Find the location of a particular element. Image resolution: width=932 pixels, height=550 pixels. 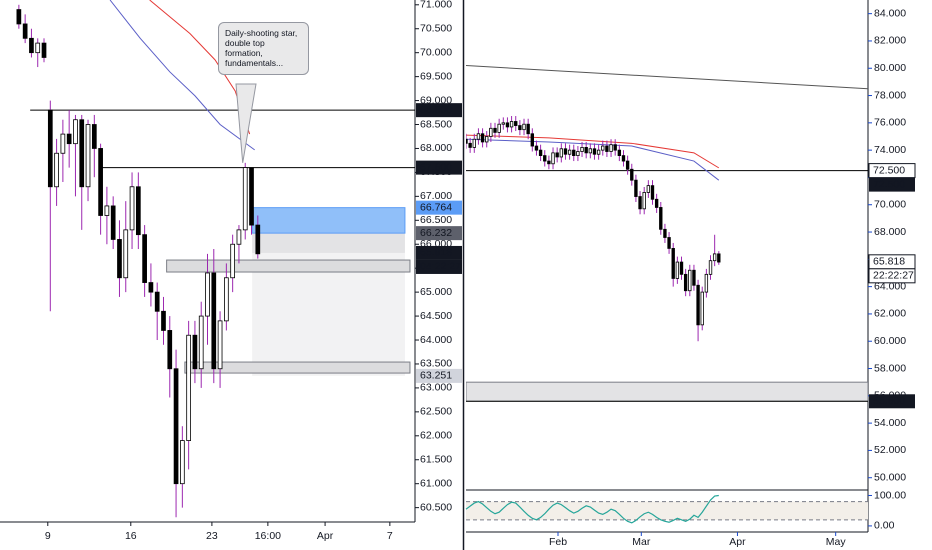

y-tick-label: 50.000 is located at coordinates (890, 477).